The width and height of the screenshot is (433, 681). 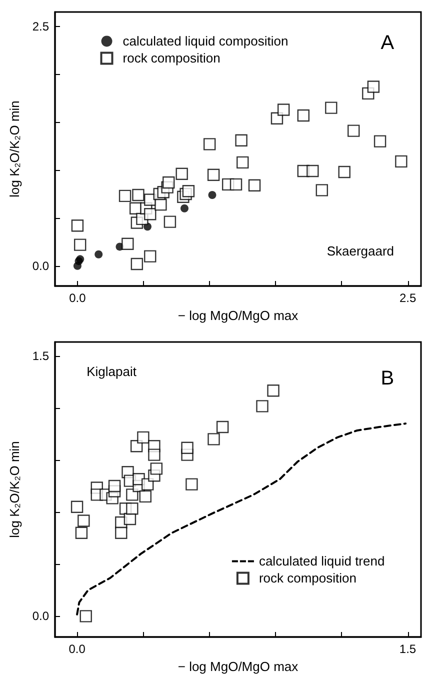 What do you see at coordinates (205, 41) in the screenshot?
I see `legend-label: calculated liquid composition` at bounding box center [205, 41].